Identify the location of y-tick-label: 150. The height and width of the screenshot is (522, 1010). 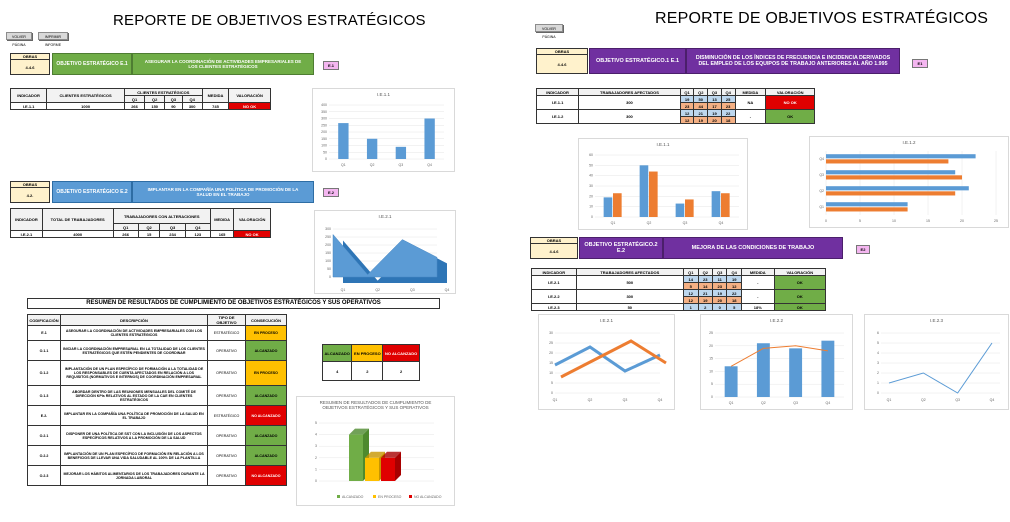
(324, 139).